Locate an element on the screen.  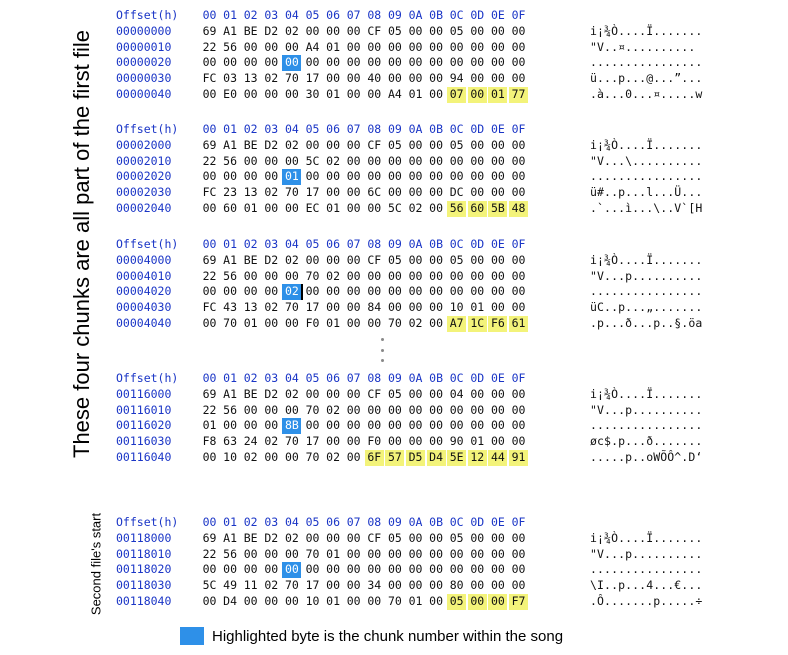
hex-byte: 90 is located at coordinates (456, 441).